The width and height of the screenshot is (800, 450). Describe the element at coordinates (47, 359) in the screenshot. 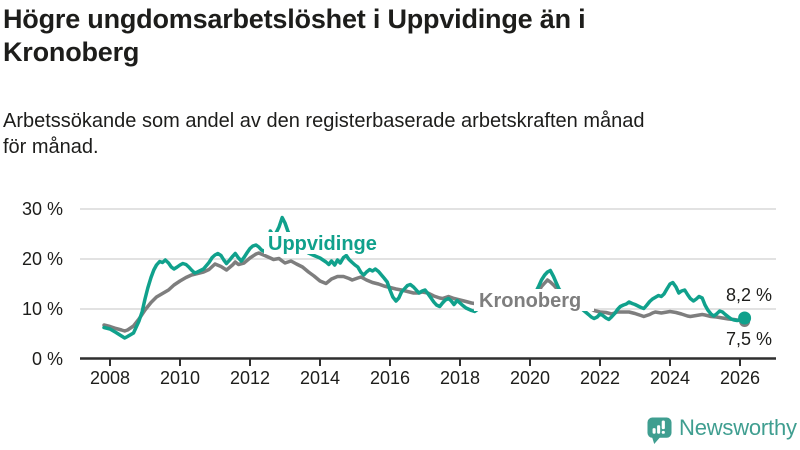

I see `y-axis-label: 0 %` at that location.